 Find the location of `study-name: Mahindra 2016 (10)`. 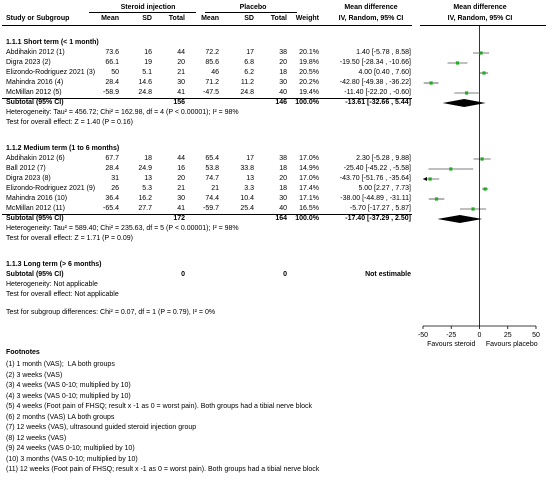

study-name: Mahindra 2016 (10) is located at coordinates (37, 198).